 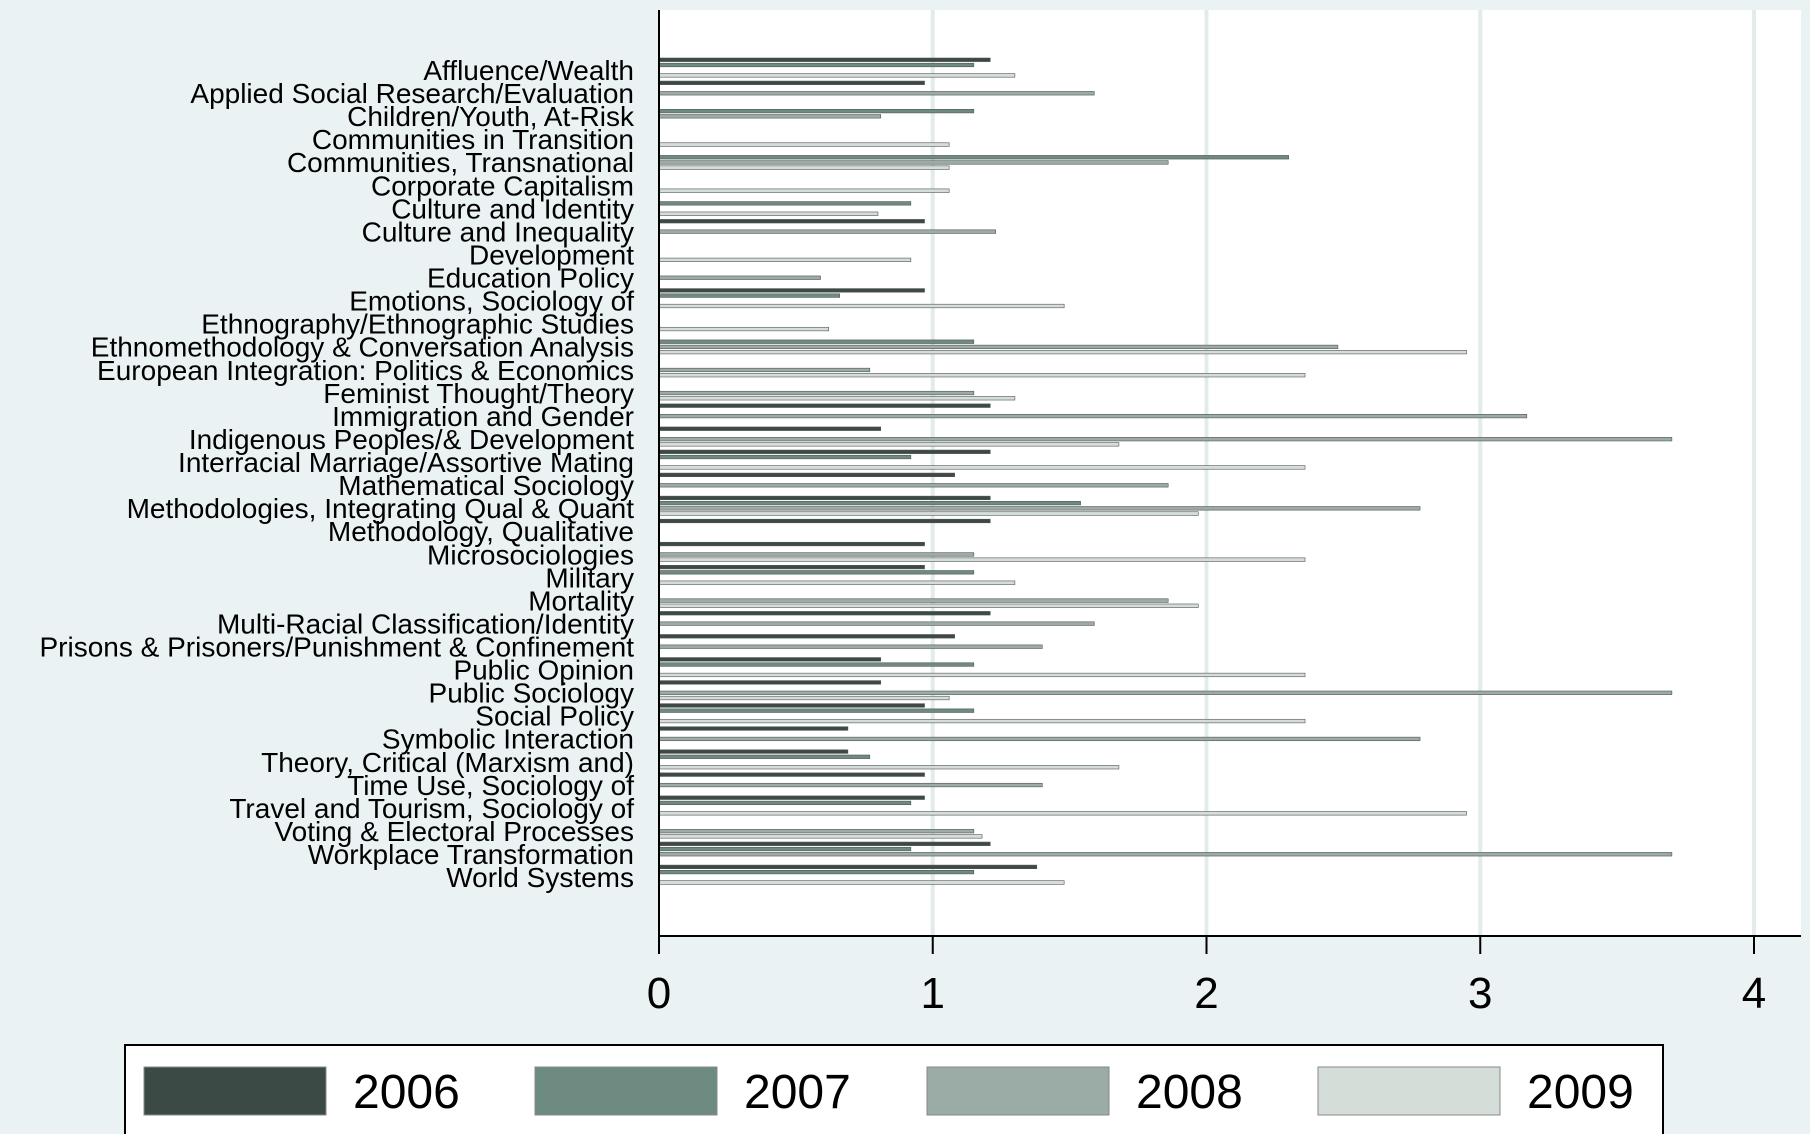 I want to click on x-tick-label: 3, so click(x=1480, y=993).